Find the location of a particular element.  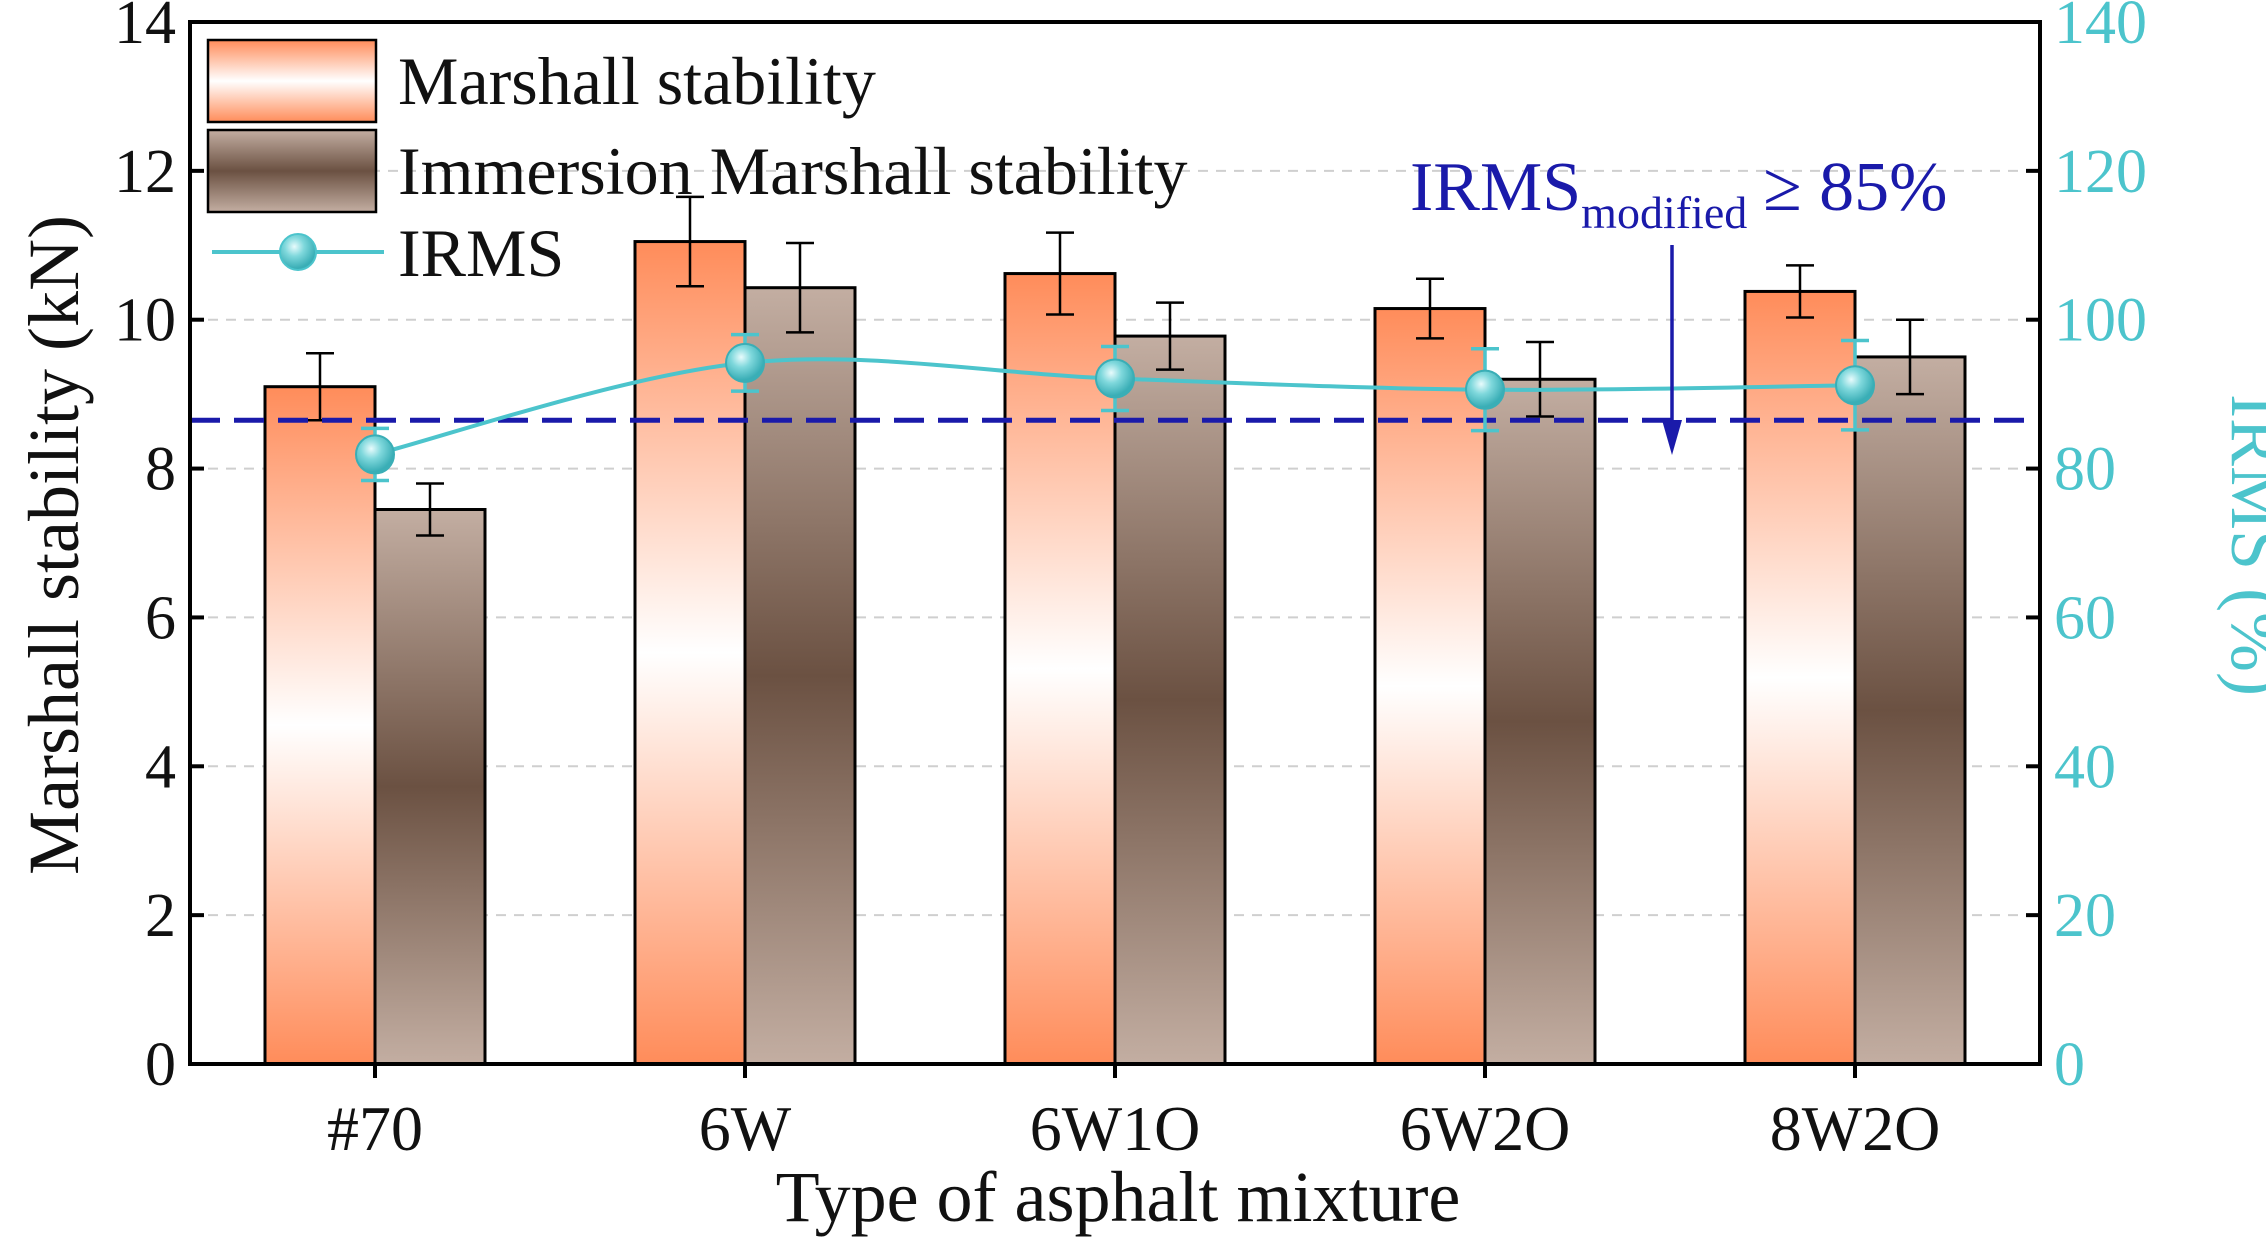

legend-label-marshall: Marshall stability is located at coordinates (637, 81).